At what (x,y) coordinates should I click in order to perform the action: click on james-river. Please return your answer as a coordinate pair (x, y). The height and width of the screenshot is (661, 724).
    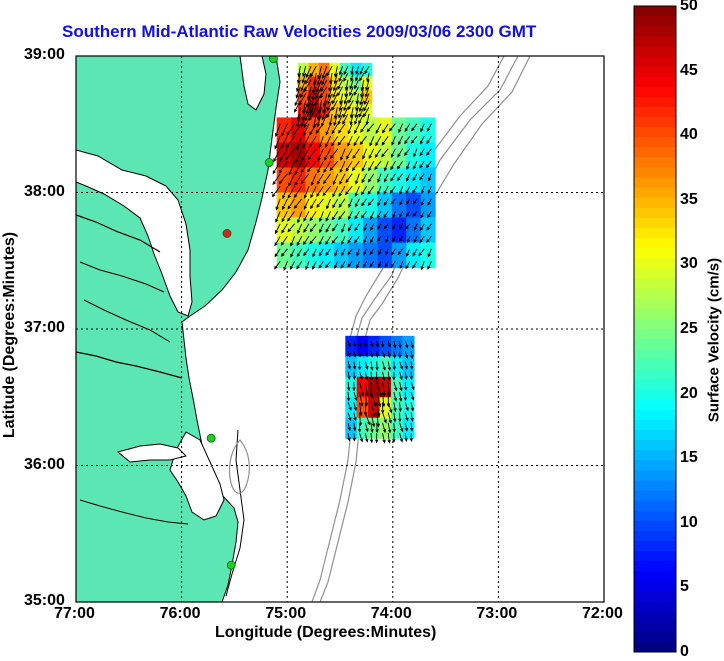
    Looking at the image, I should click on (129, 365).